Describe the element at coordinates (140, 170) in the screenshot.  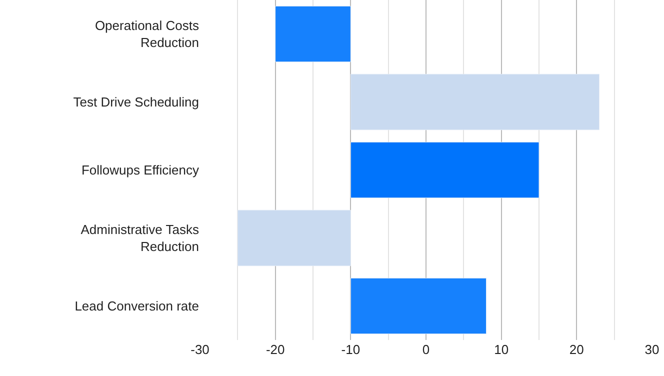
I see `y-tick-label: Followups Efficiency` at that location.